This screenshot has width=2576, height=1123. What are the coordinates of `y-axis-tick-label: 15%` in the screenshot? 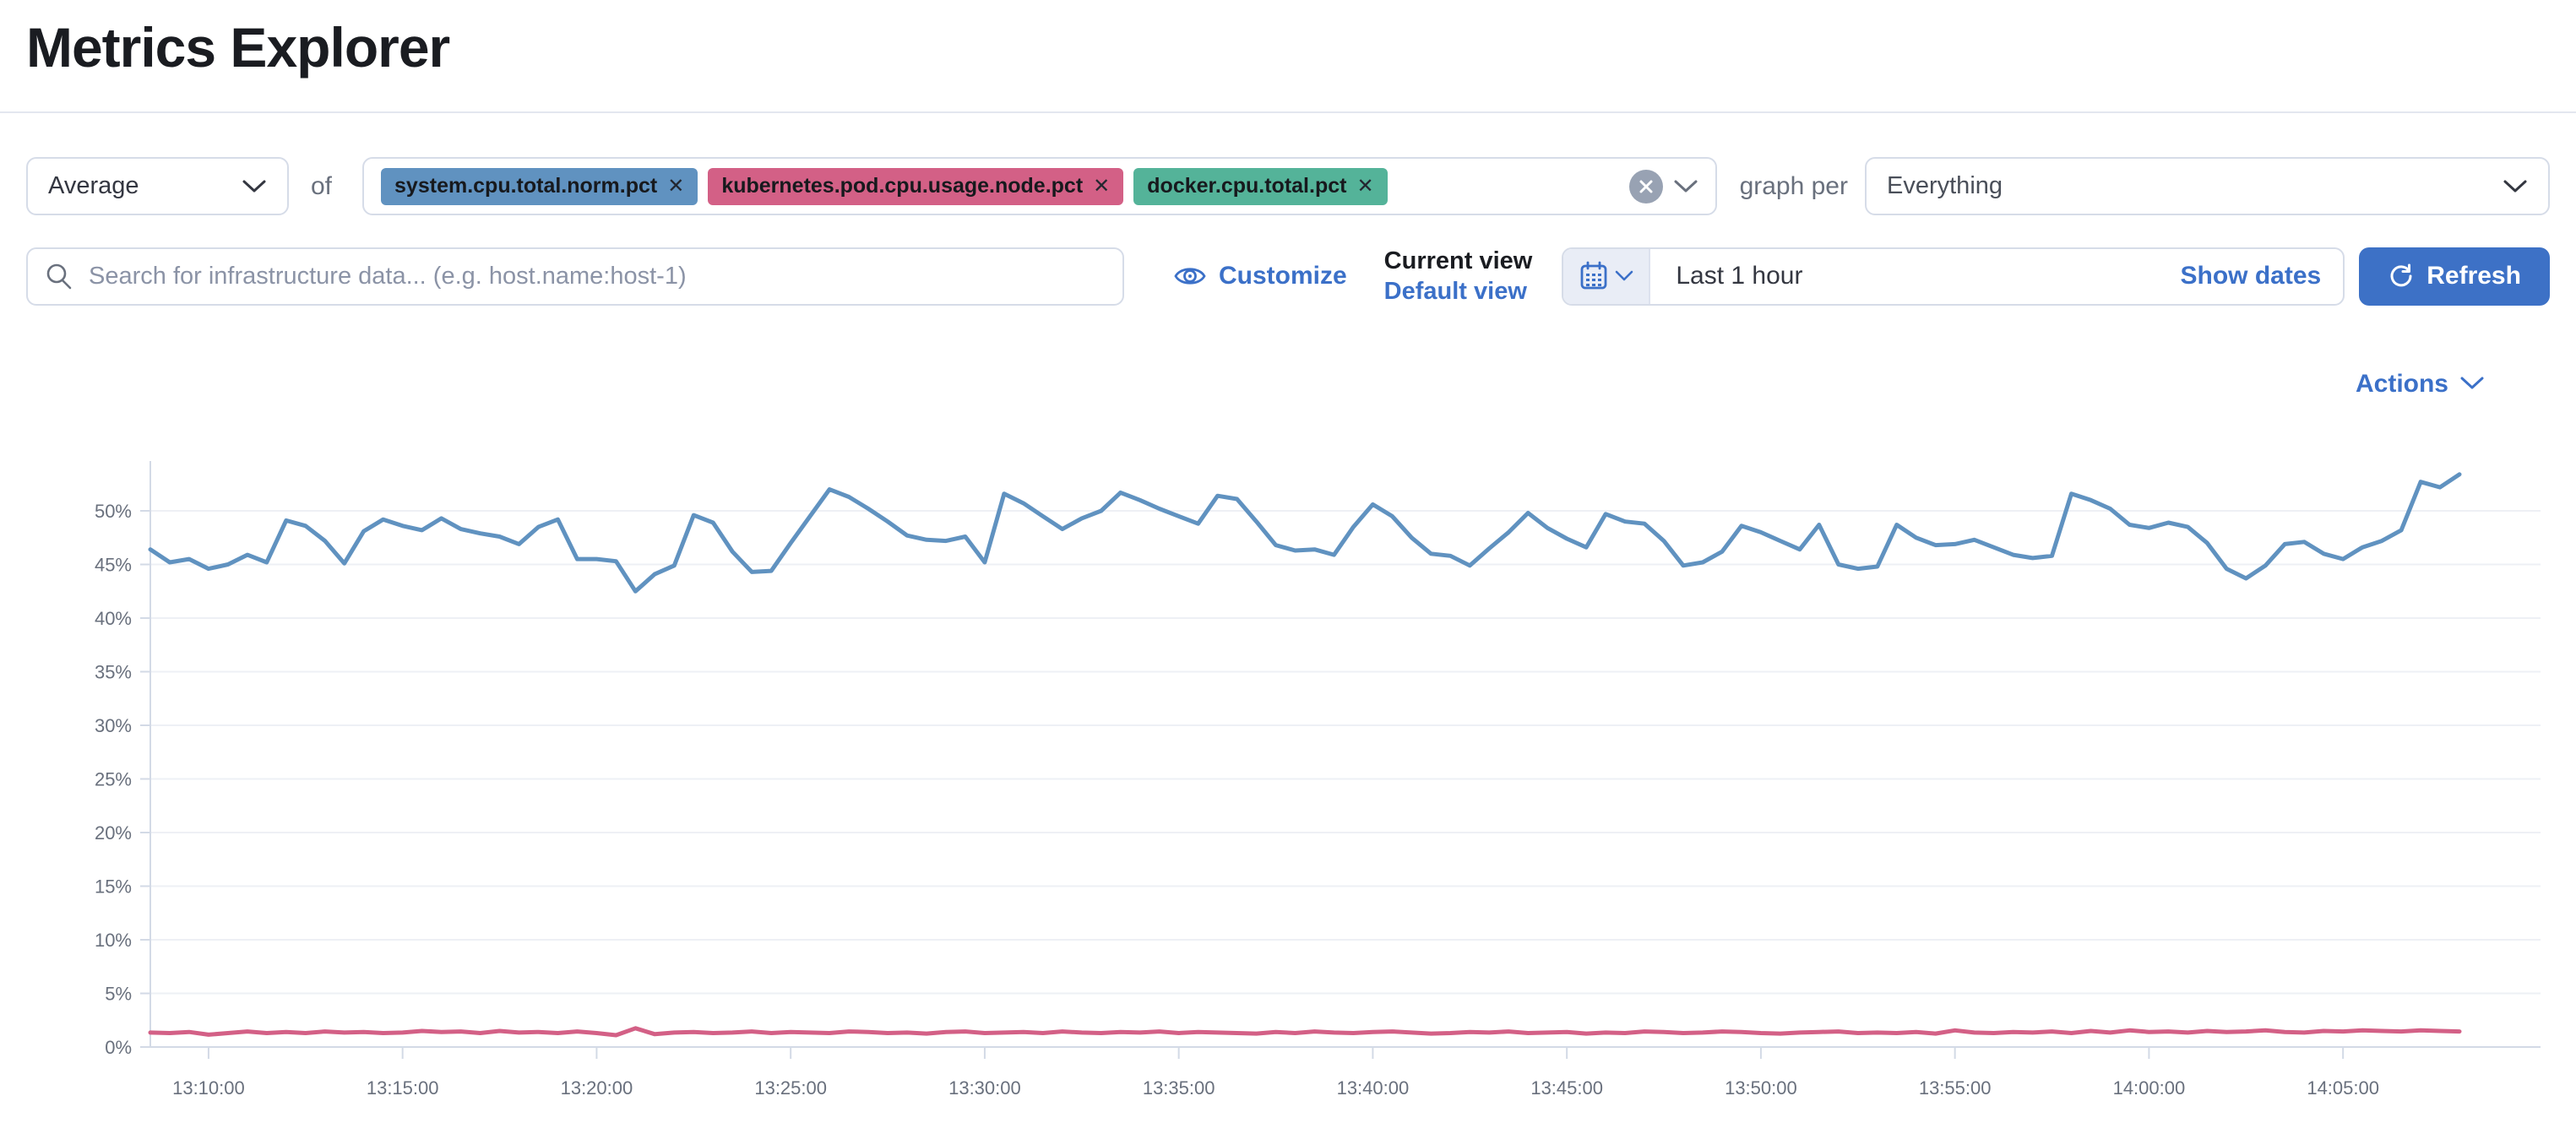 It's located at (113, 887).